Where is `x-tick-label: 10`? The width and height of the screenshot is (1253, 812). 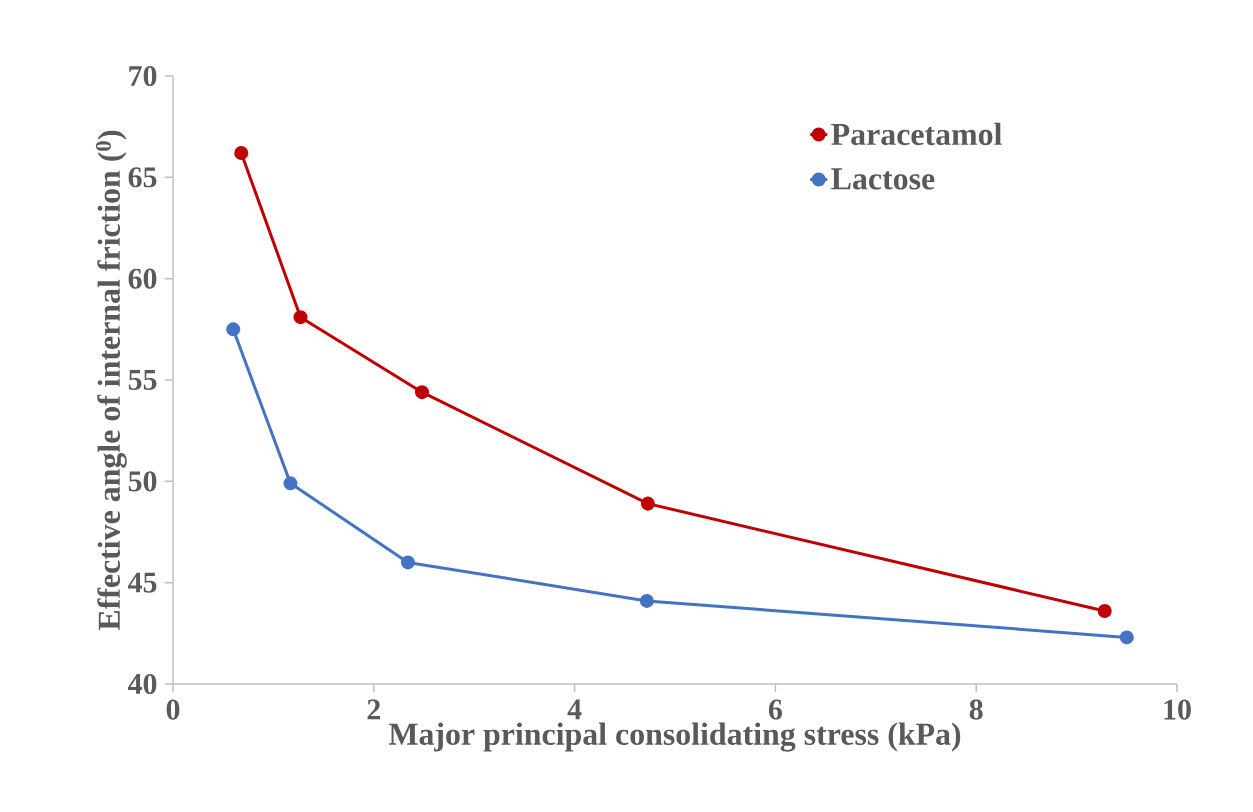 x-tick-label: 10 is located at coordinates (1177, 709).